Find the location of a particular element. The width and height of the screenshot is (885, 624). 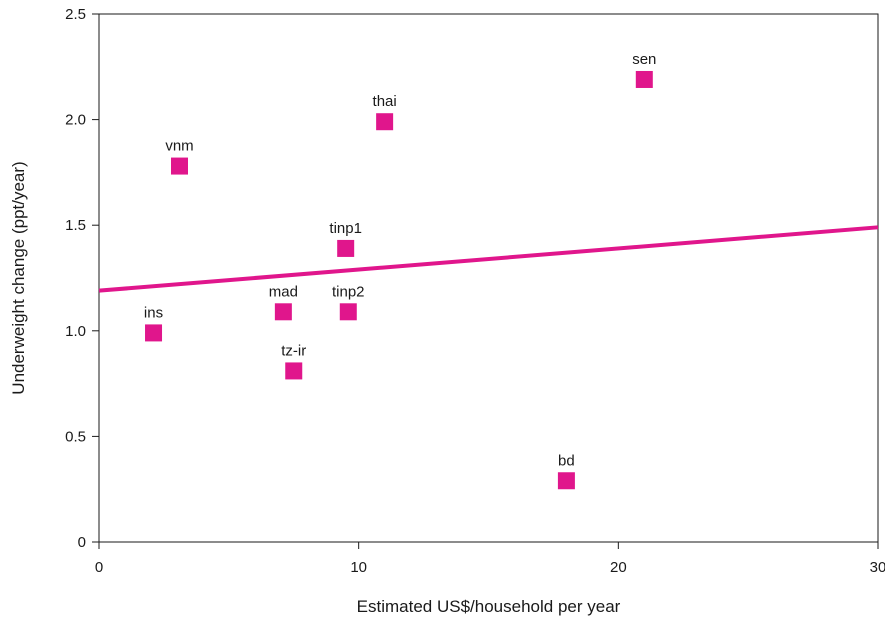

data-point-vnm: vnm is located at coordinates (179, 156).